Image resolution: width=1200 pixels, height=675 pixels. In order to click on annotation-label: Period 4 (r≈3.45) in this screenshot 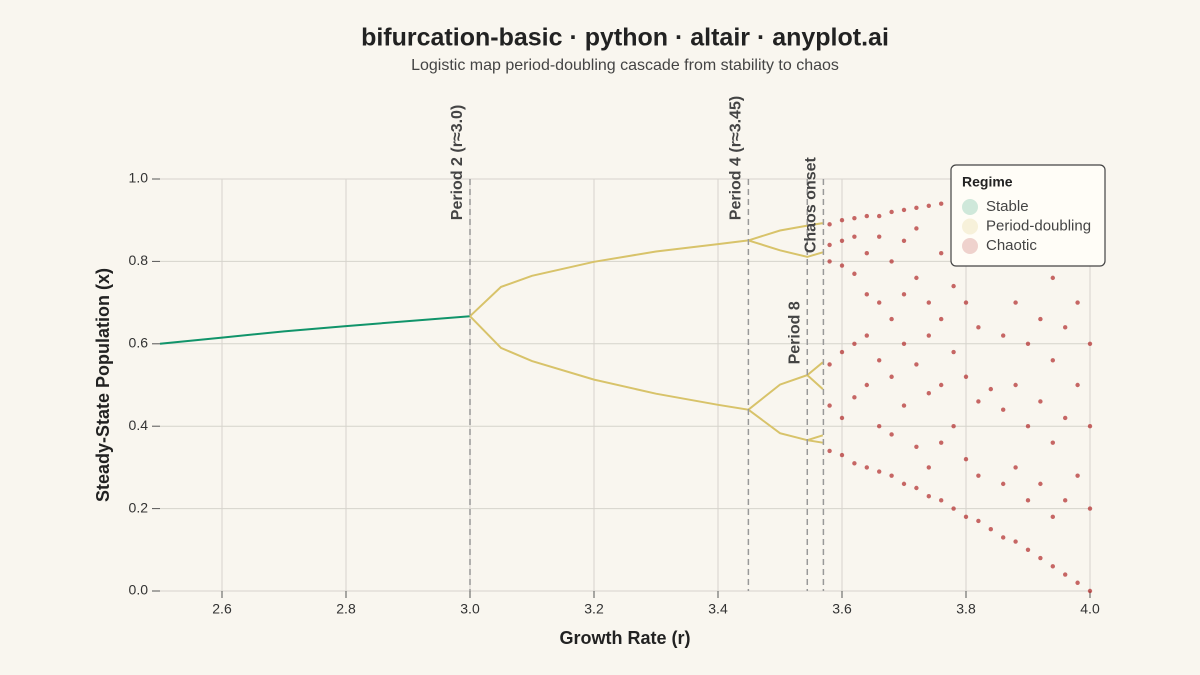, I will do `click(736, 158)`.